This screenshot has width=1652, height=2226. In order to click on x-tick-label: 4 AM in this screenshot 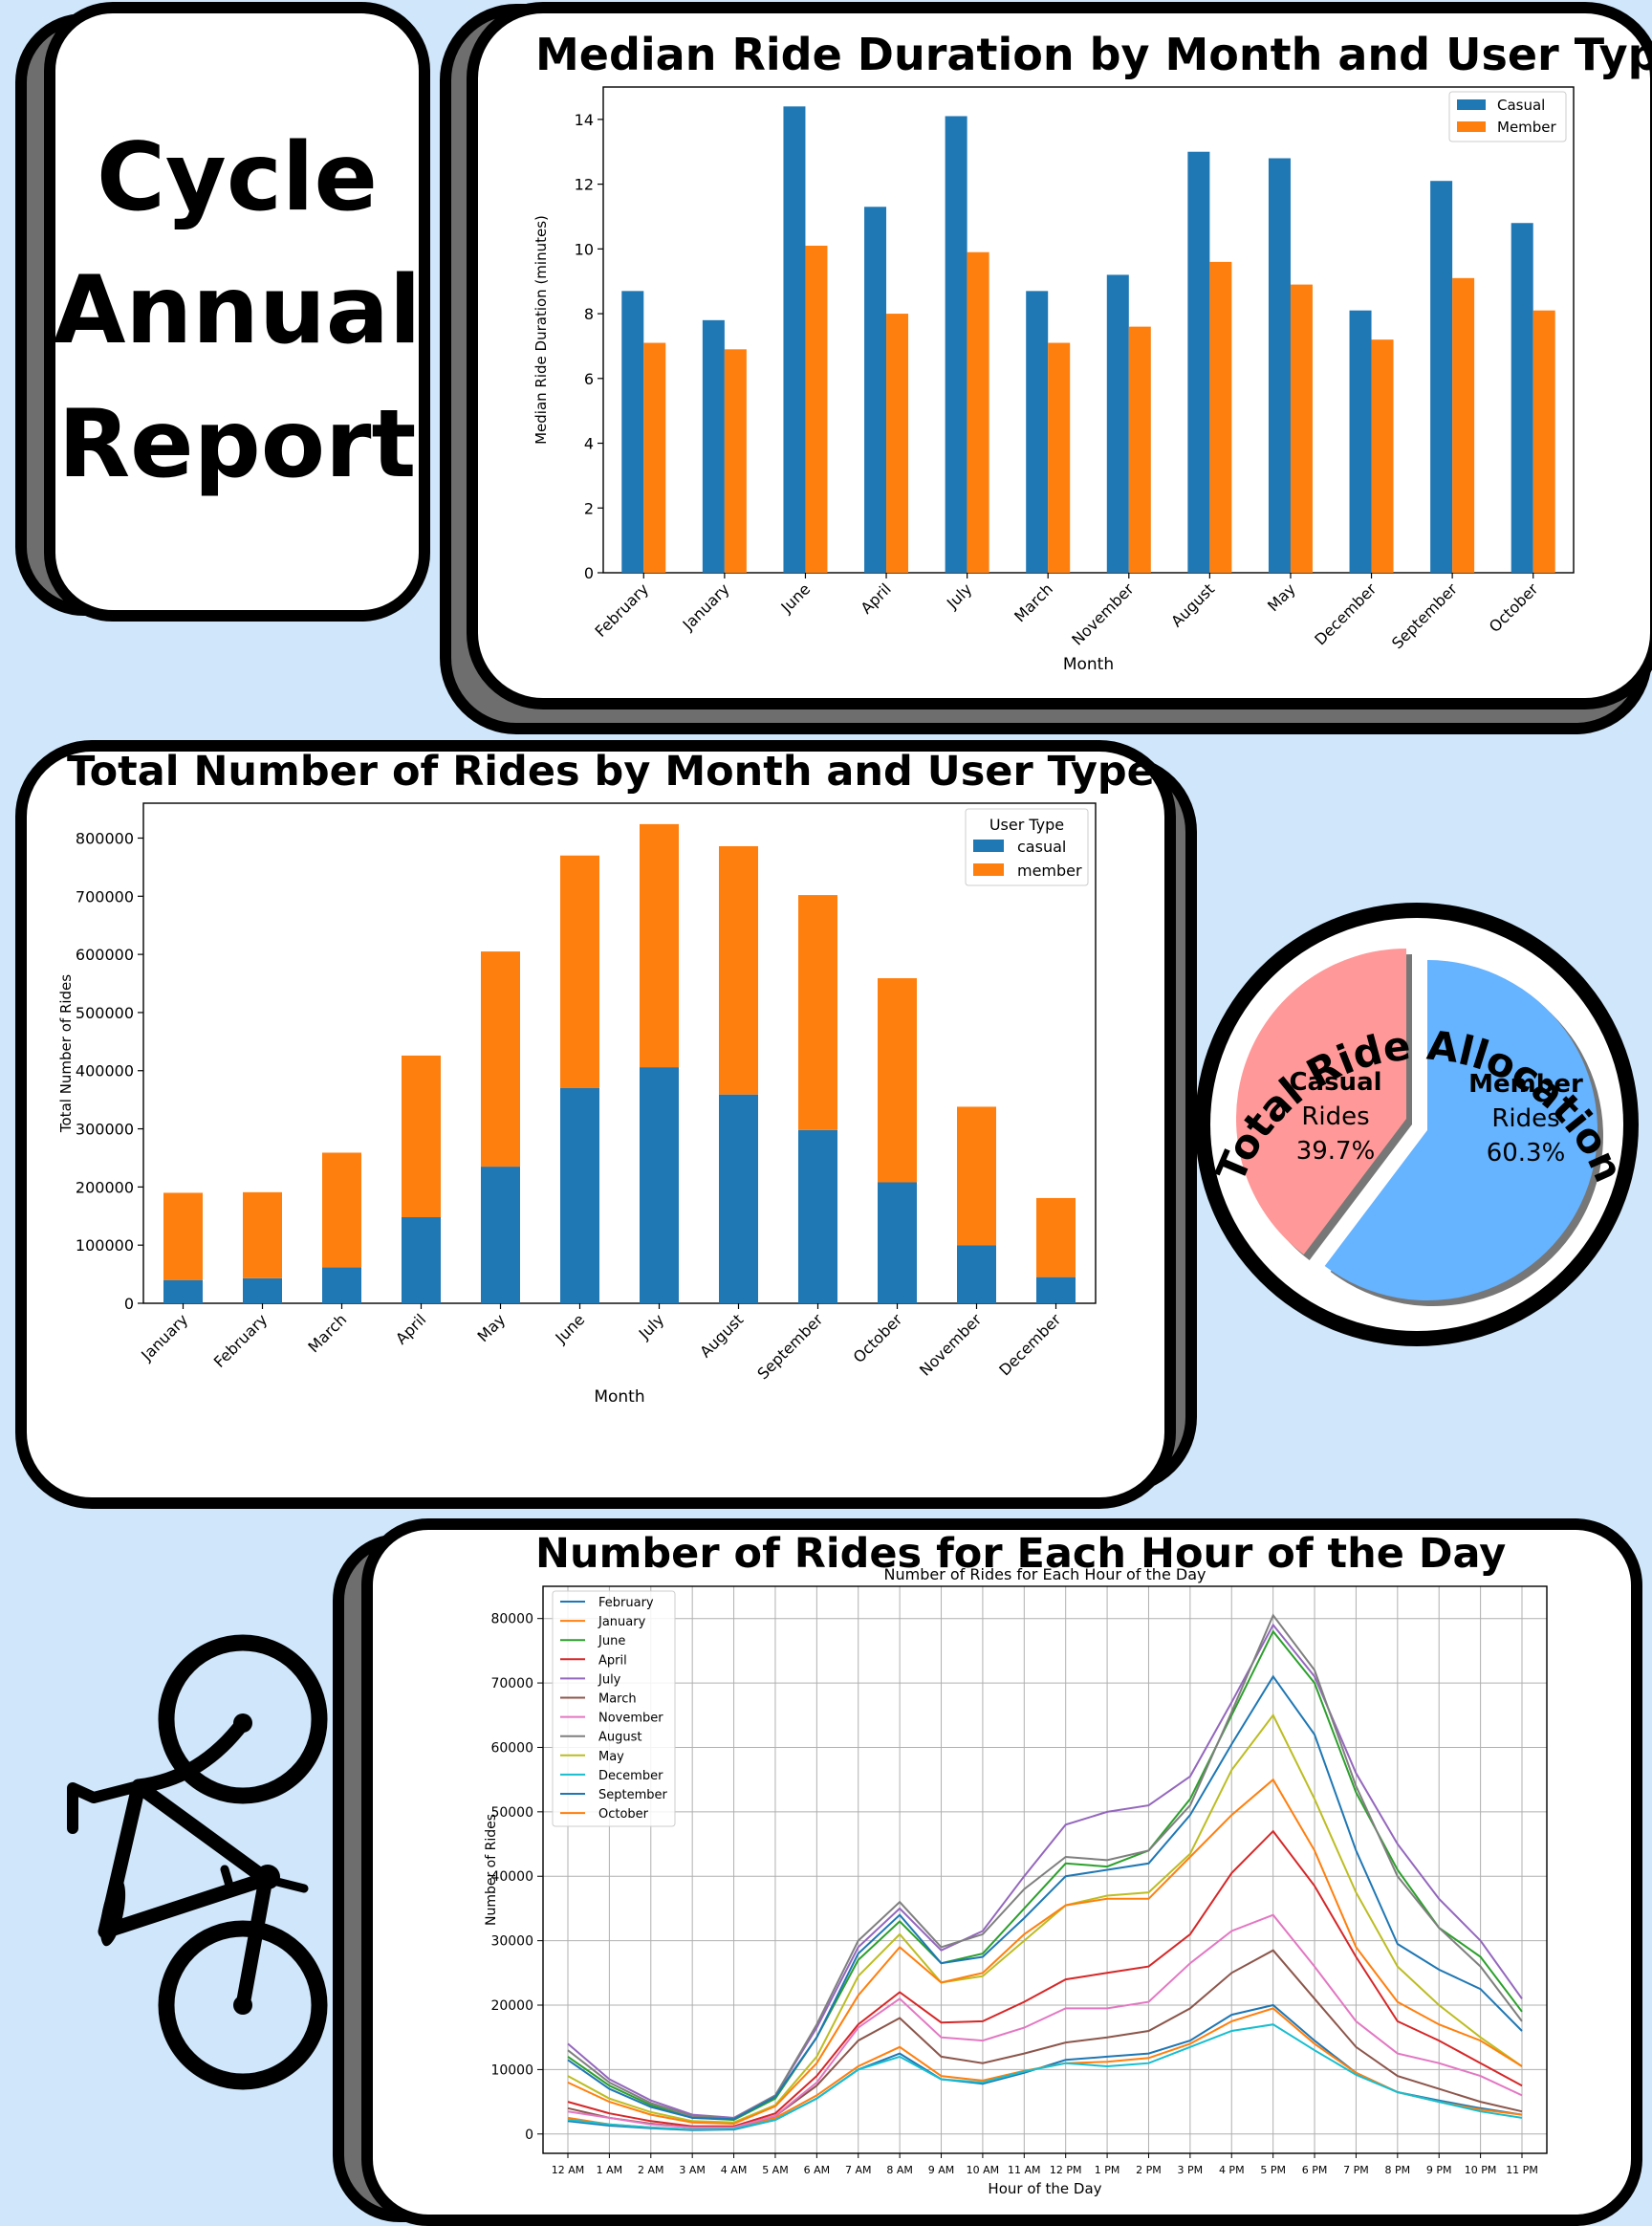, I will do `click(734, 2170)`.